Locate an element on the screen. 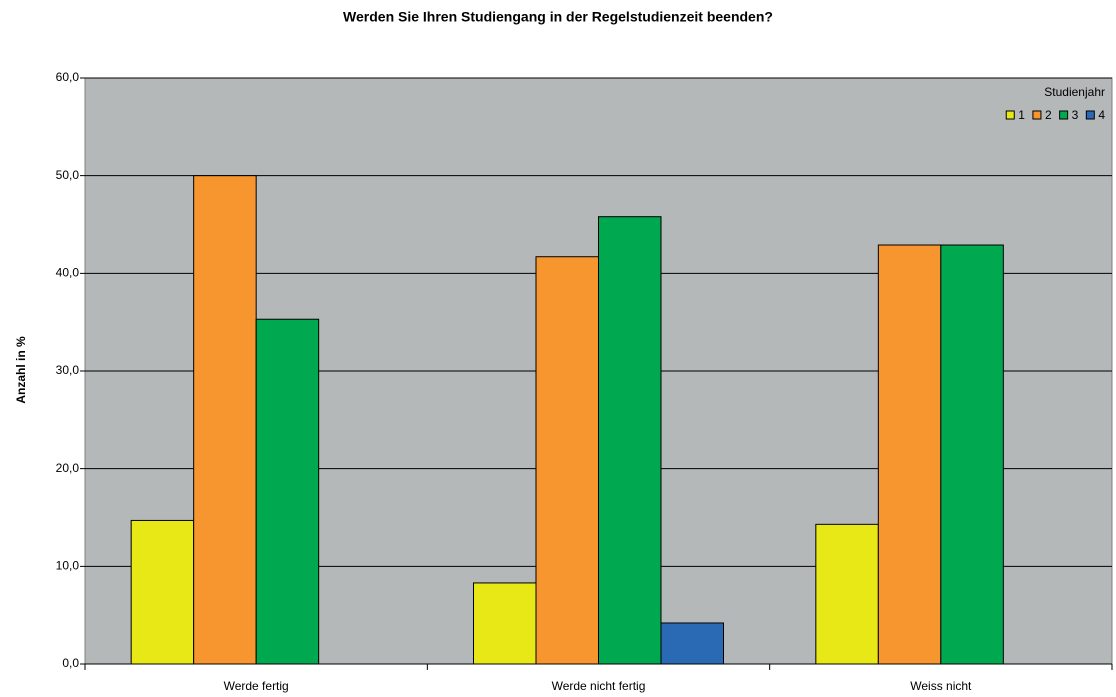 The height and width of the screenshot is (697, 1116). y-tick-label: 50,0 is located at coordinates (68, 175).